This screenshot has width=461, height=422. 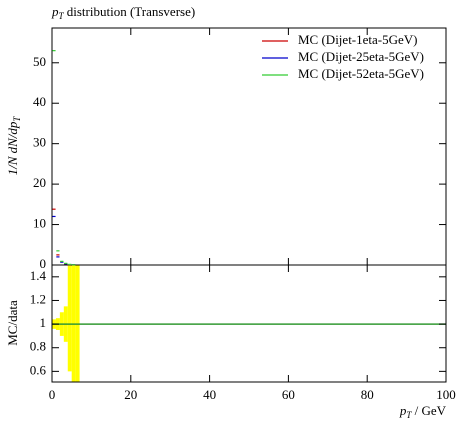 What do you see at coordinates (39, 223) in the screenshot?
I see `y-tick-label: 10` at bounding box center [39, 223].